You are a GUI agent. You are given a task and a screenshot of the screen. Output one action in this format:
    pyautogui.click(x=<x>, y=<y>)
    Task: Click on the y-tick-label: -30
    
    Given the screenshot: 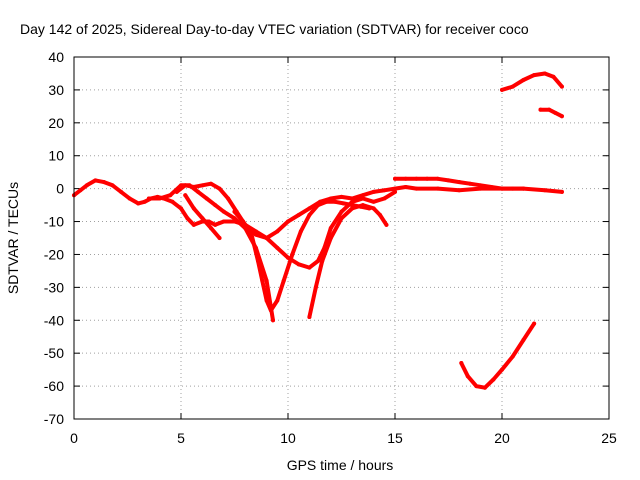 What is the action you would take?
    pyautogui.click(x=54, y=287)
    